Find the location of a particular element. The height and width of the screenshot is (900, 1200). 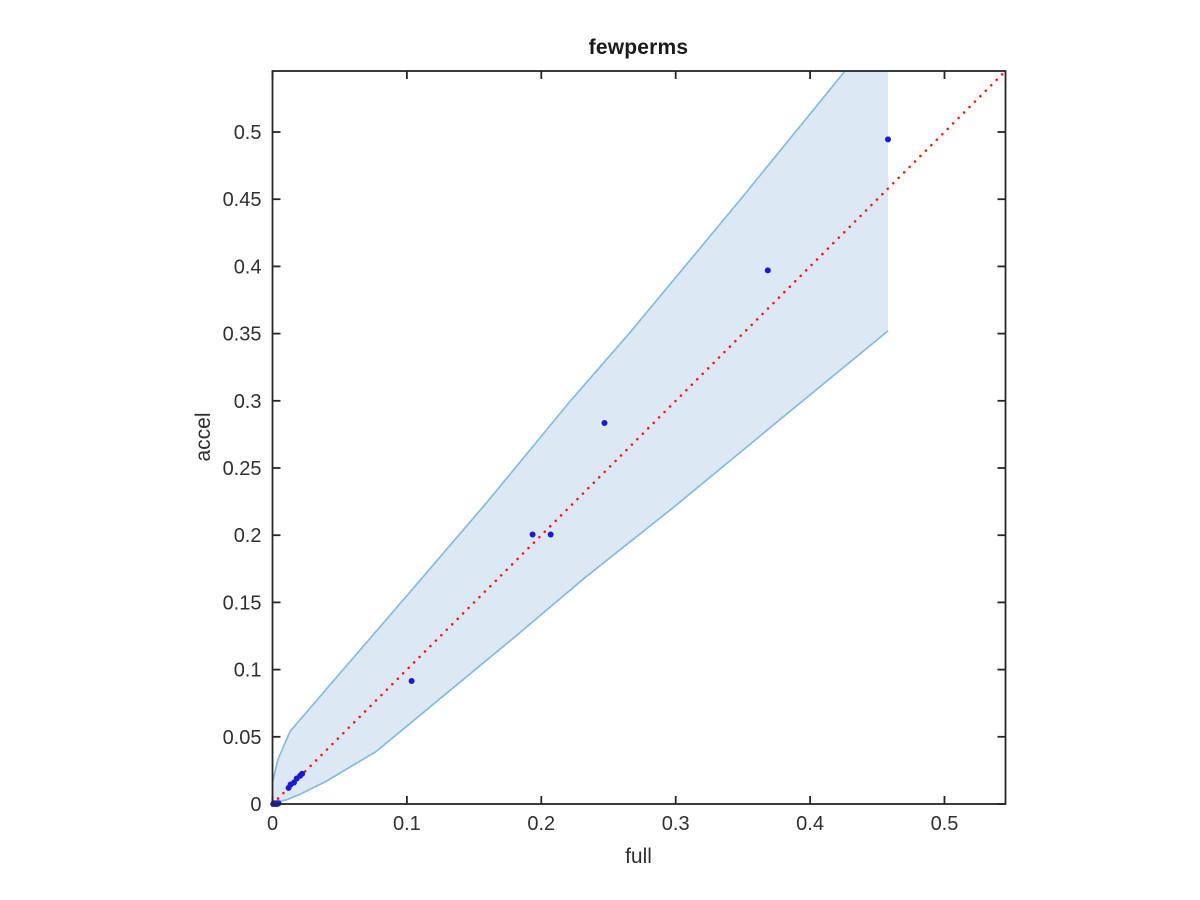

y-tick-label: 0.45 is located at coordinates (242, 200).